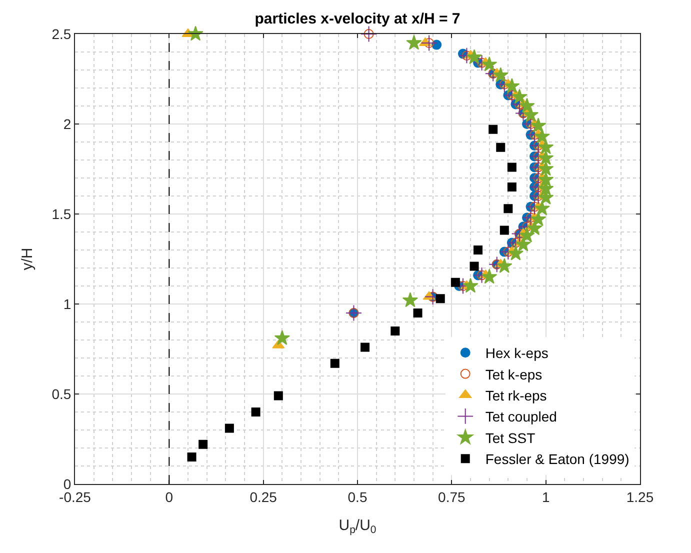 The image size is (691, 553). What do you see at coordinates (521, 416) in the screenshot?
I see `legend-label: Tet coupled` at bounding box center [521, 416].